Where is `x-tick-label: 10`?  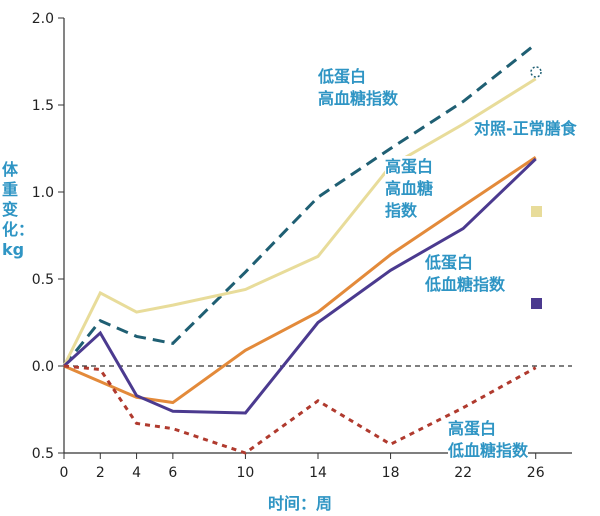
x-tick-label: 10 is located at coordinates (246, 473).